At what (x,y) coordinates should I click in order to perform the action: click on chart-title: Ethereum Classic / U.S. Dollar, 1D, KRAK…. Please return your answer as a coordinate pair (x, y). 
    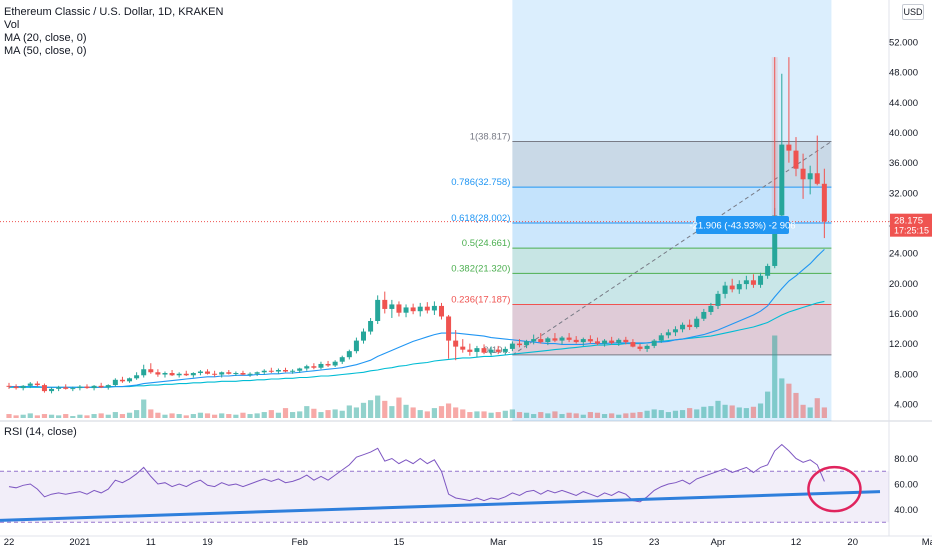
    Looking at the image, I should click on (114, 12).